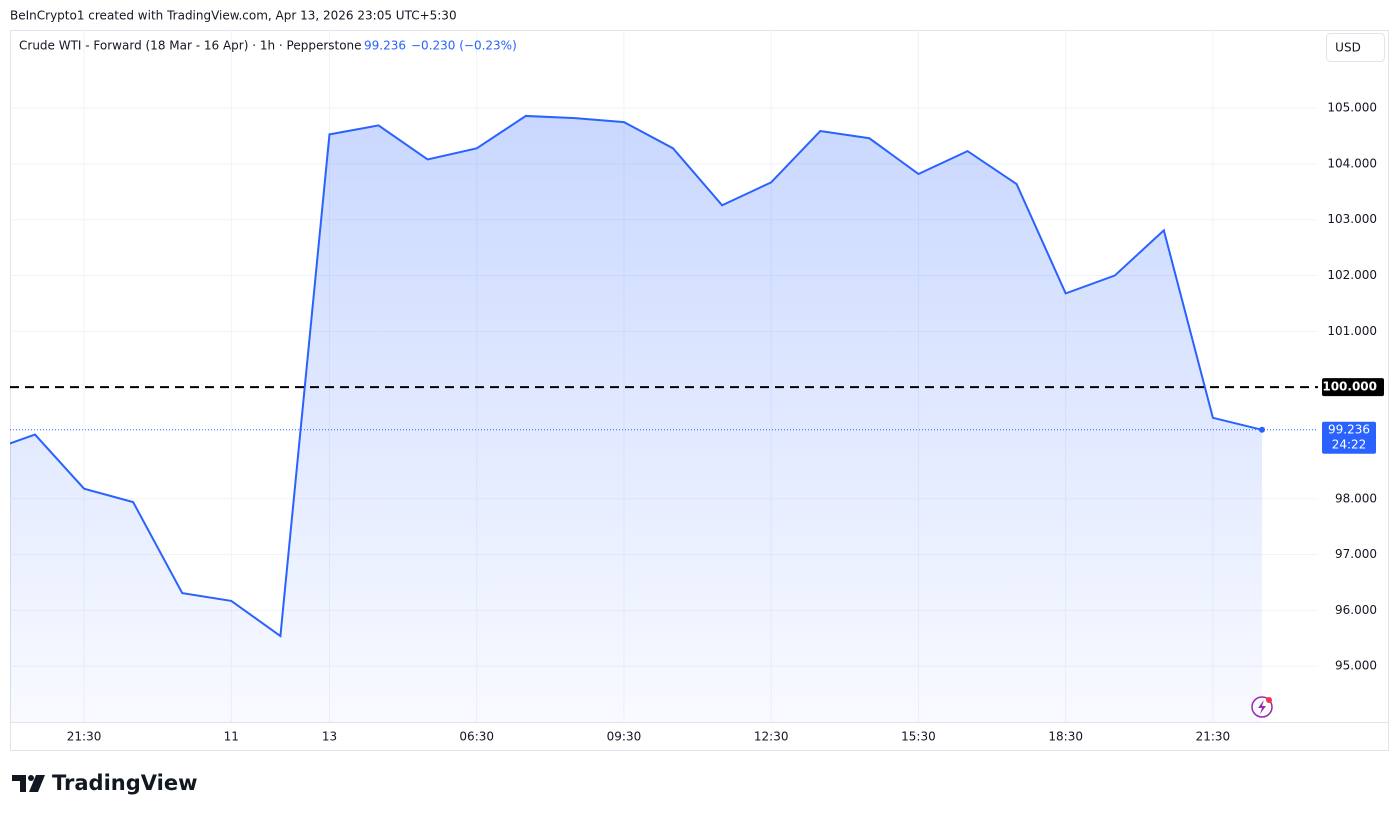 This screenshot has height=821, width=1400. I want to click on alert-icon, so click(1262, 707).